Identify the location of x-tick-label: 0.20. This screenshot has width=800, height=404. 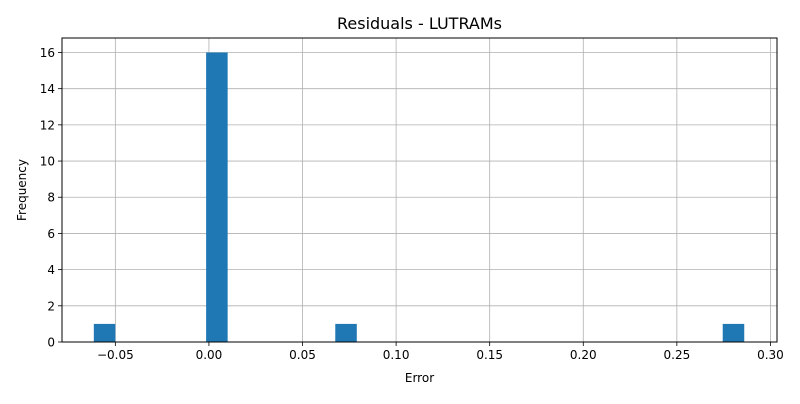
(583, 355).